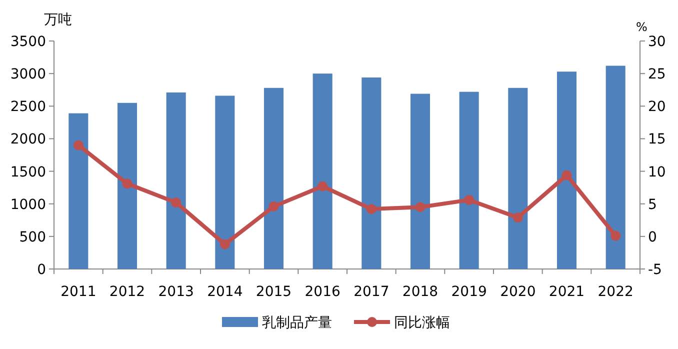  I want to click on x-tick-label: 2017, so click(372, 292).